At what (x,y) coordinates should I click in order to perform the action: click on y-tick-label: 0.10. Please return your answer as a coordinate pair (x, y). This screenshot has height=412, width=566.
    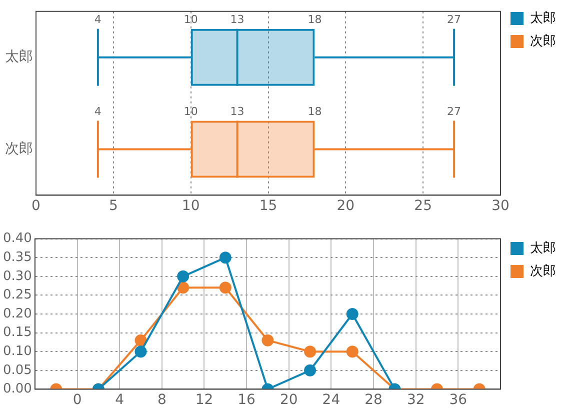
    Looking at the image, I should click on (17, 351).